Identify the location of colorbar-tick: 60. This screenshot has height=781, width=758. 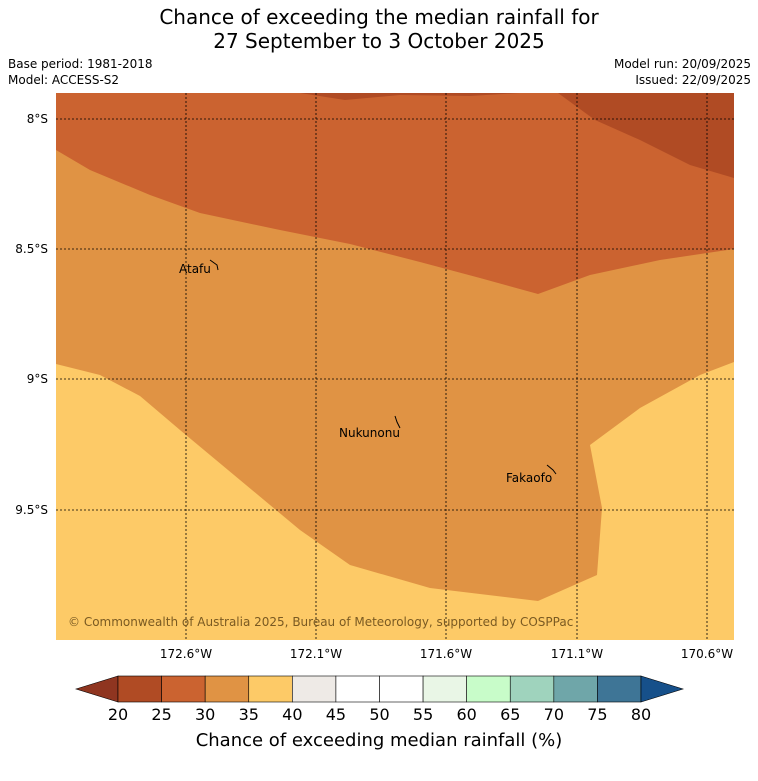
(466, 714).